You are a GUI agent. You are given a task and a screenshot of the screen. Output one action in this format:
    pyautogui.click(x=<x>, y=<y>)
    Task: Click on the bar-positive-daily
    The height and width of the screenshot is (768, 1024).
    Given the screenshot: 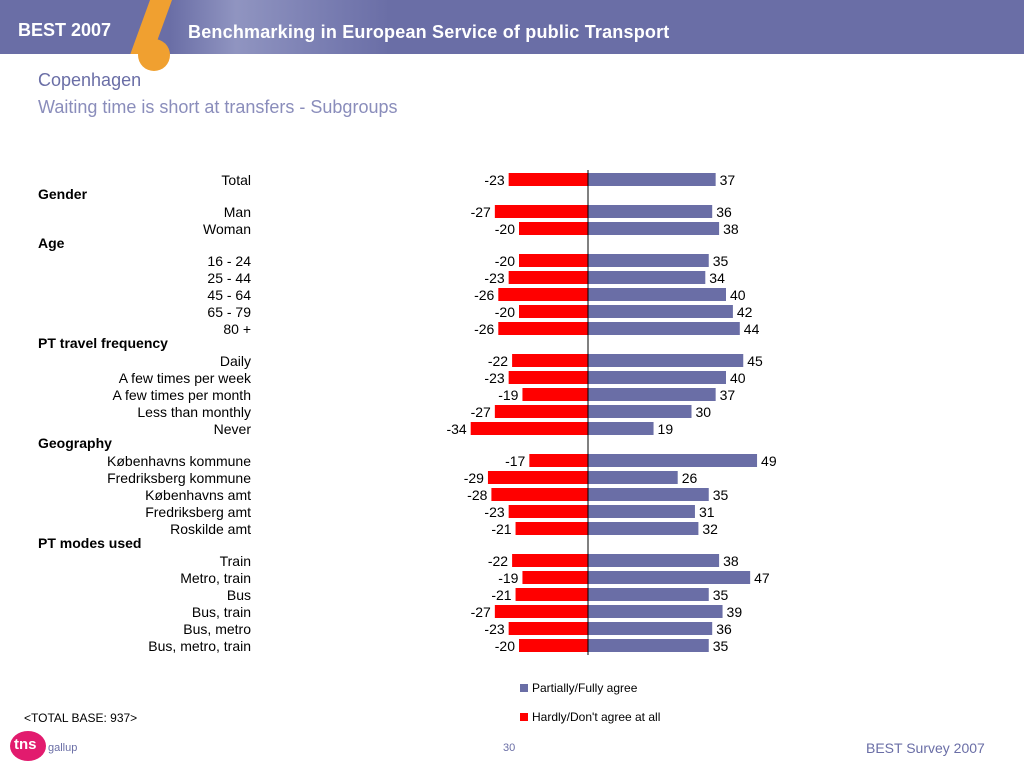 What is the action you would take?
    pyautogui.click(x=666, y=360)
    